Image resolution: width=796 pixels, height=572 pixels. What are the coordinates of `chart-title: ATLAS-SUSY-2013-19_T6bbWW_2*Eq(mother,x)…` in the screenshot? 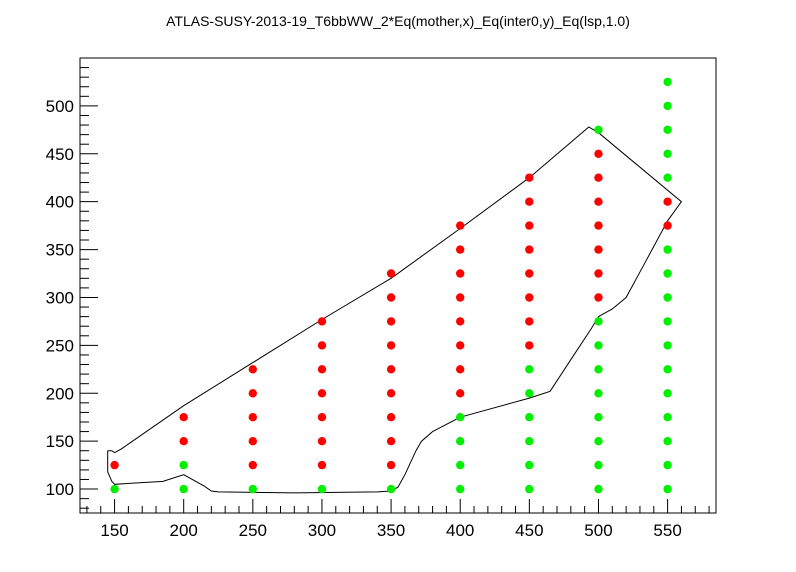 It's located at (398, 21).